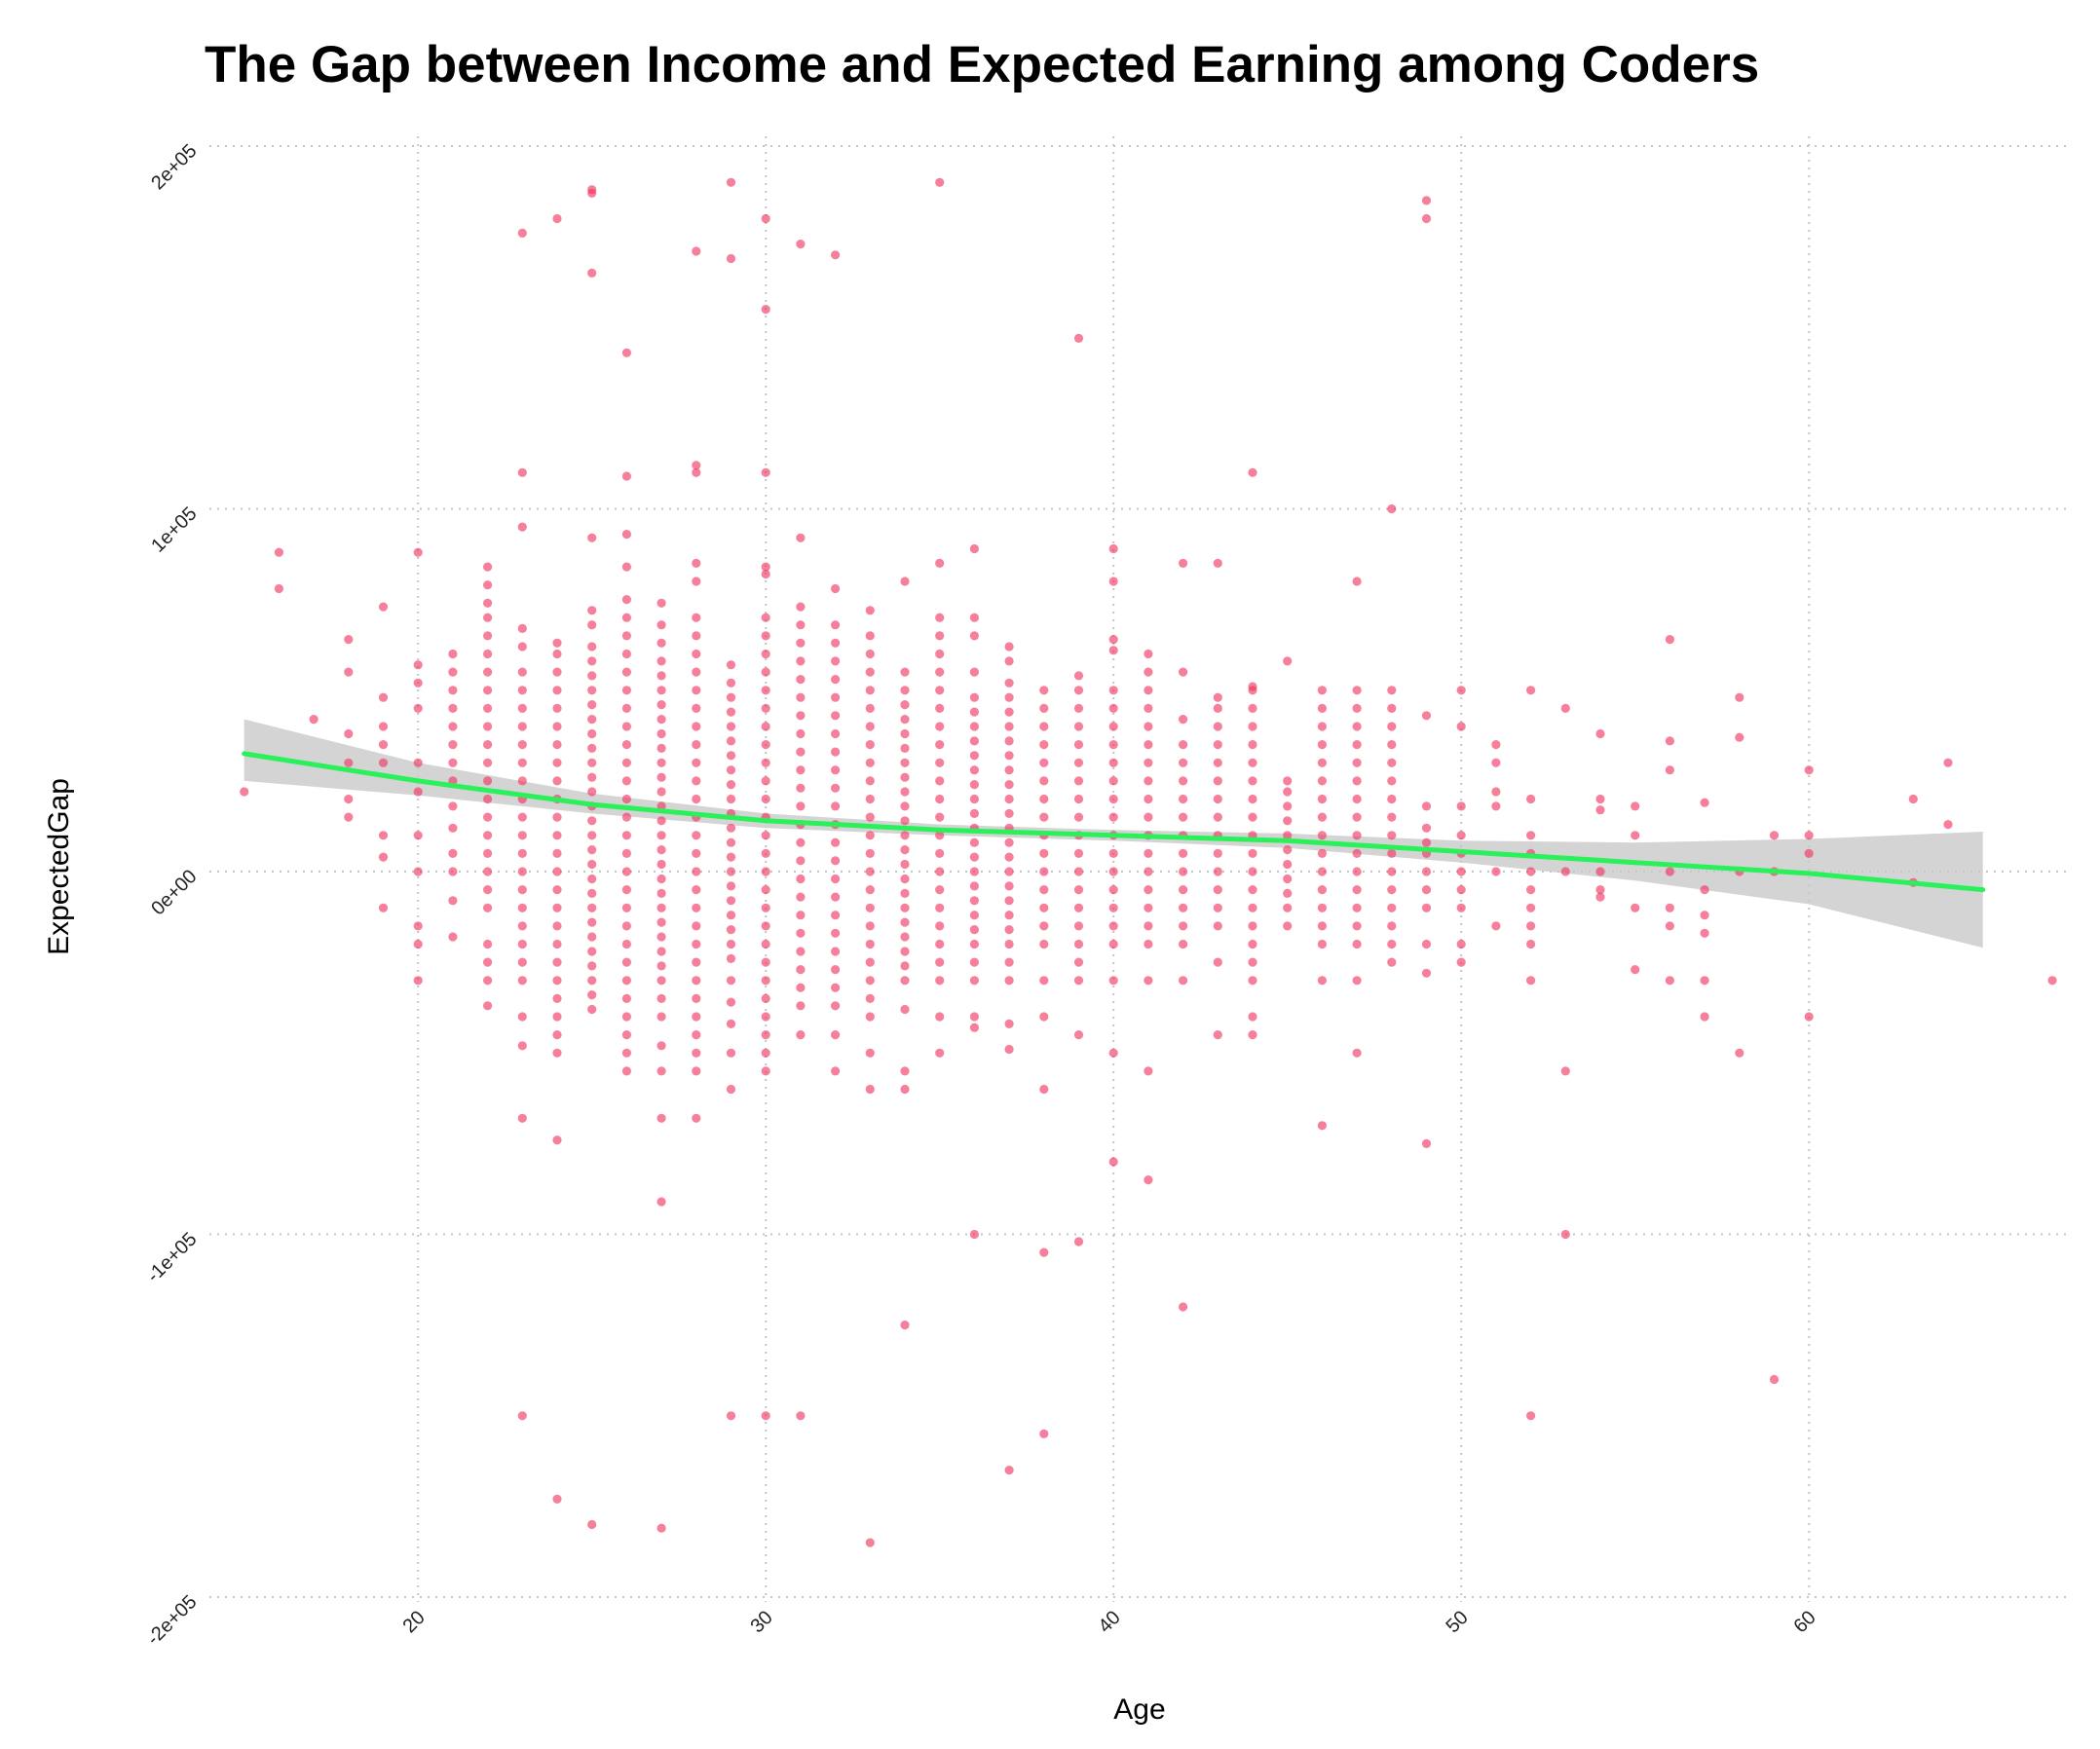 This screenshot has height=1749, width=2100. I want to click on x-tick-label: 30, so click(761, 1622).